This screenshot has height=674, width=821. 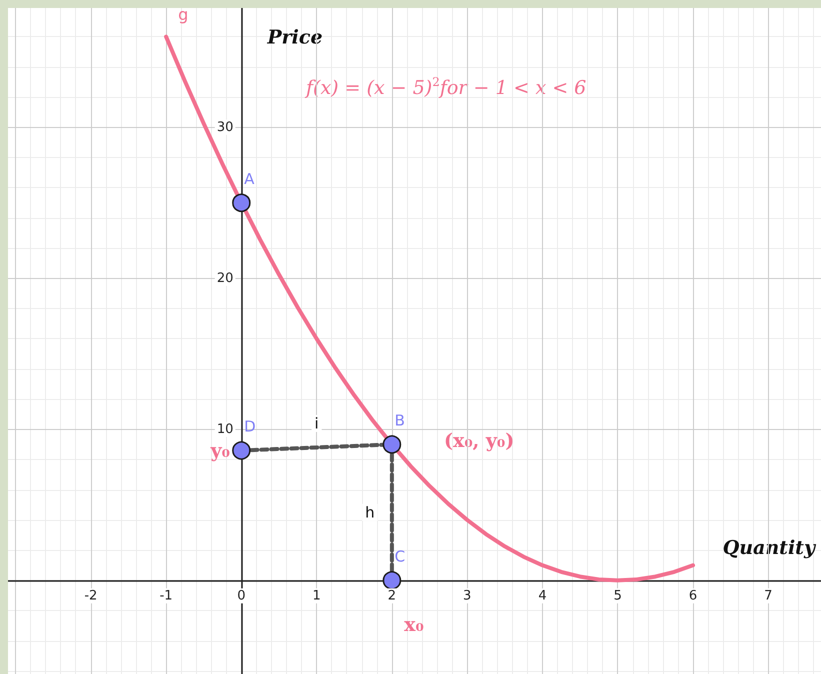 I want to click on annotation: (x₀, y₀), so click(x=479, y=441).